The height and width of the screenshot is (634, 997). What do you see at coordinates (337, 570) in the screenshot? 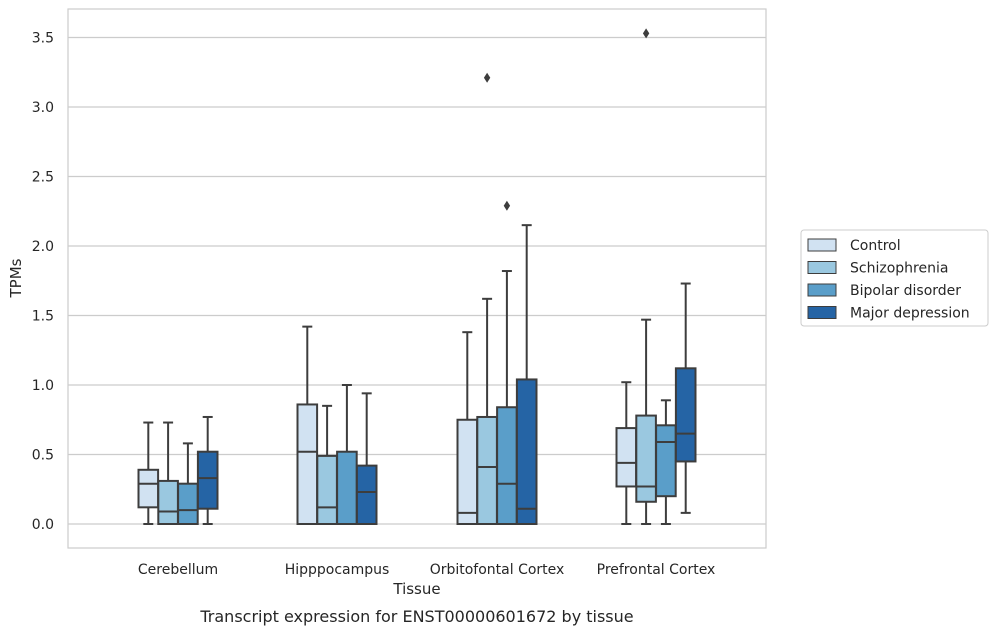
I see `x-tick-label: Hipppocampus` at bounding box center [337, 570].